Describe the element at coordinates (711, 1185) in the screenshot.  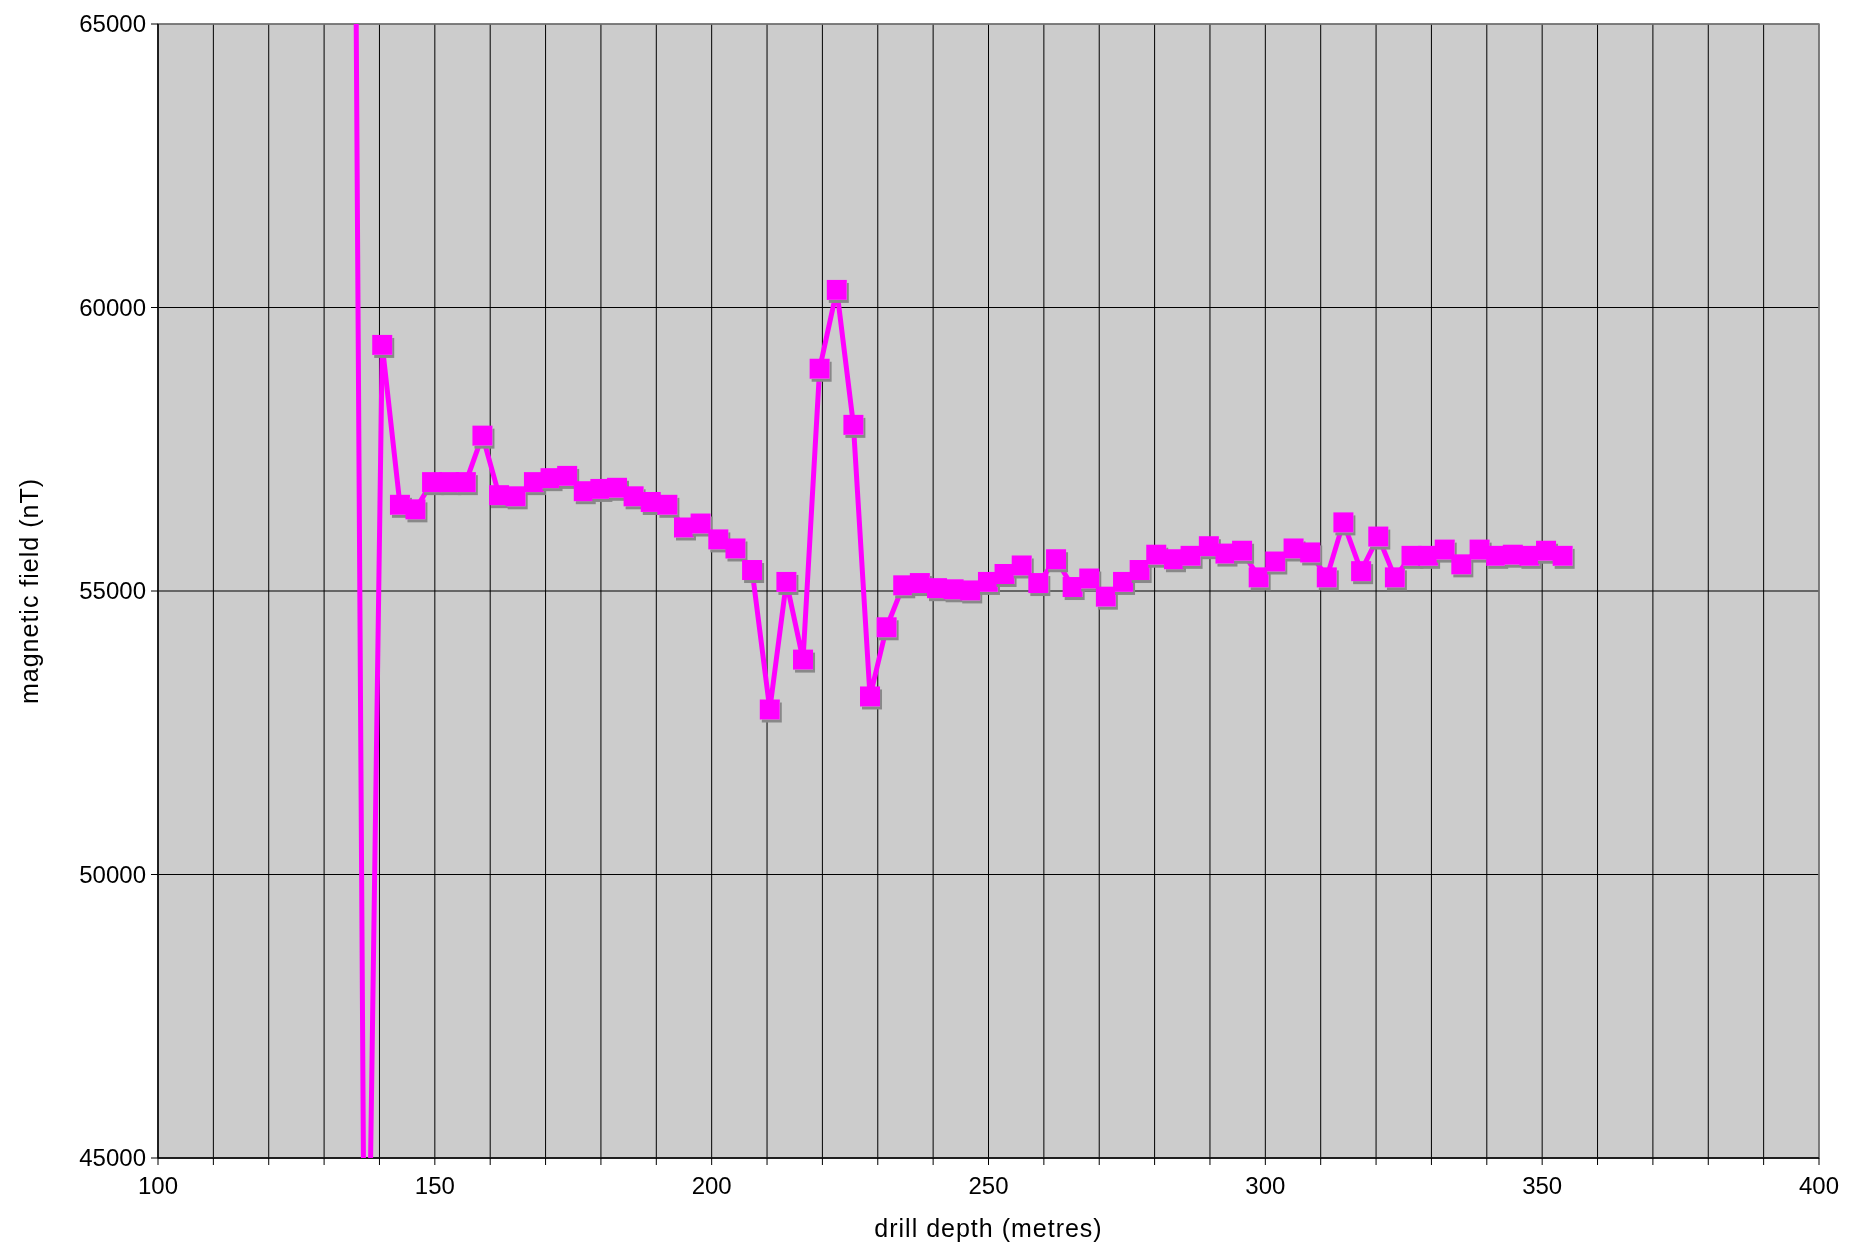
I see `x-tick-label: 200` at that location.